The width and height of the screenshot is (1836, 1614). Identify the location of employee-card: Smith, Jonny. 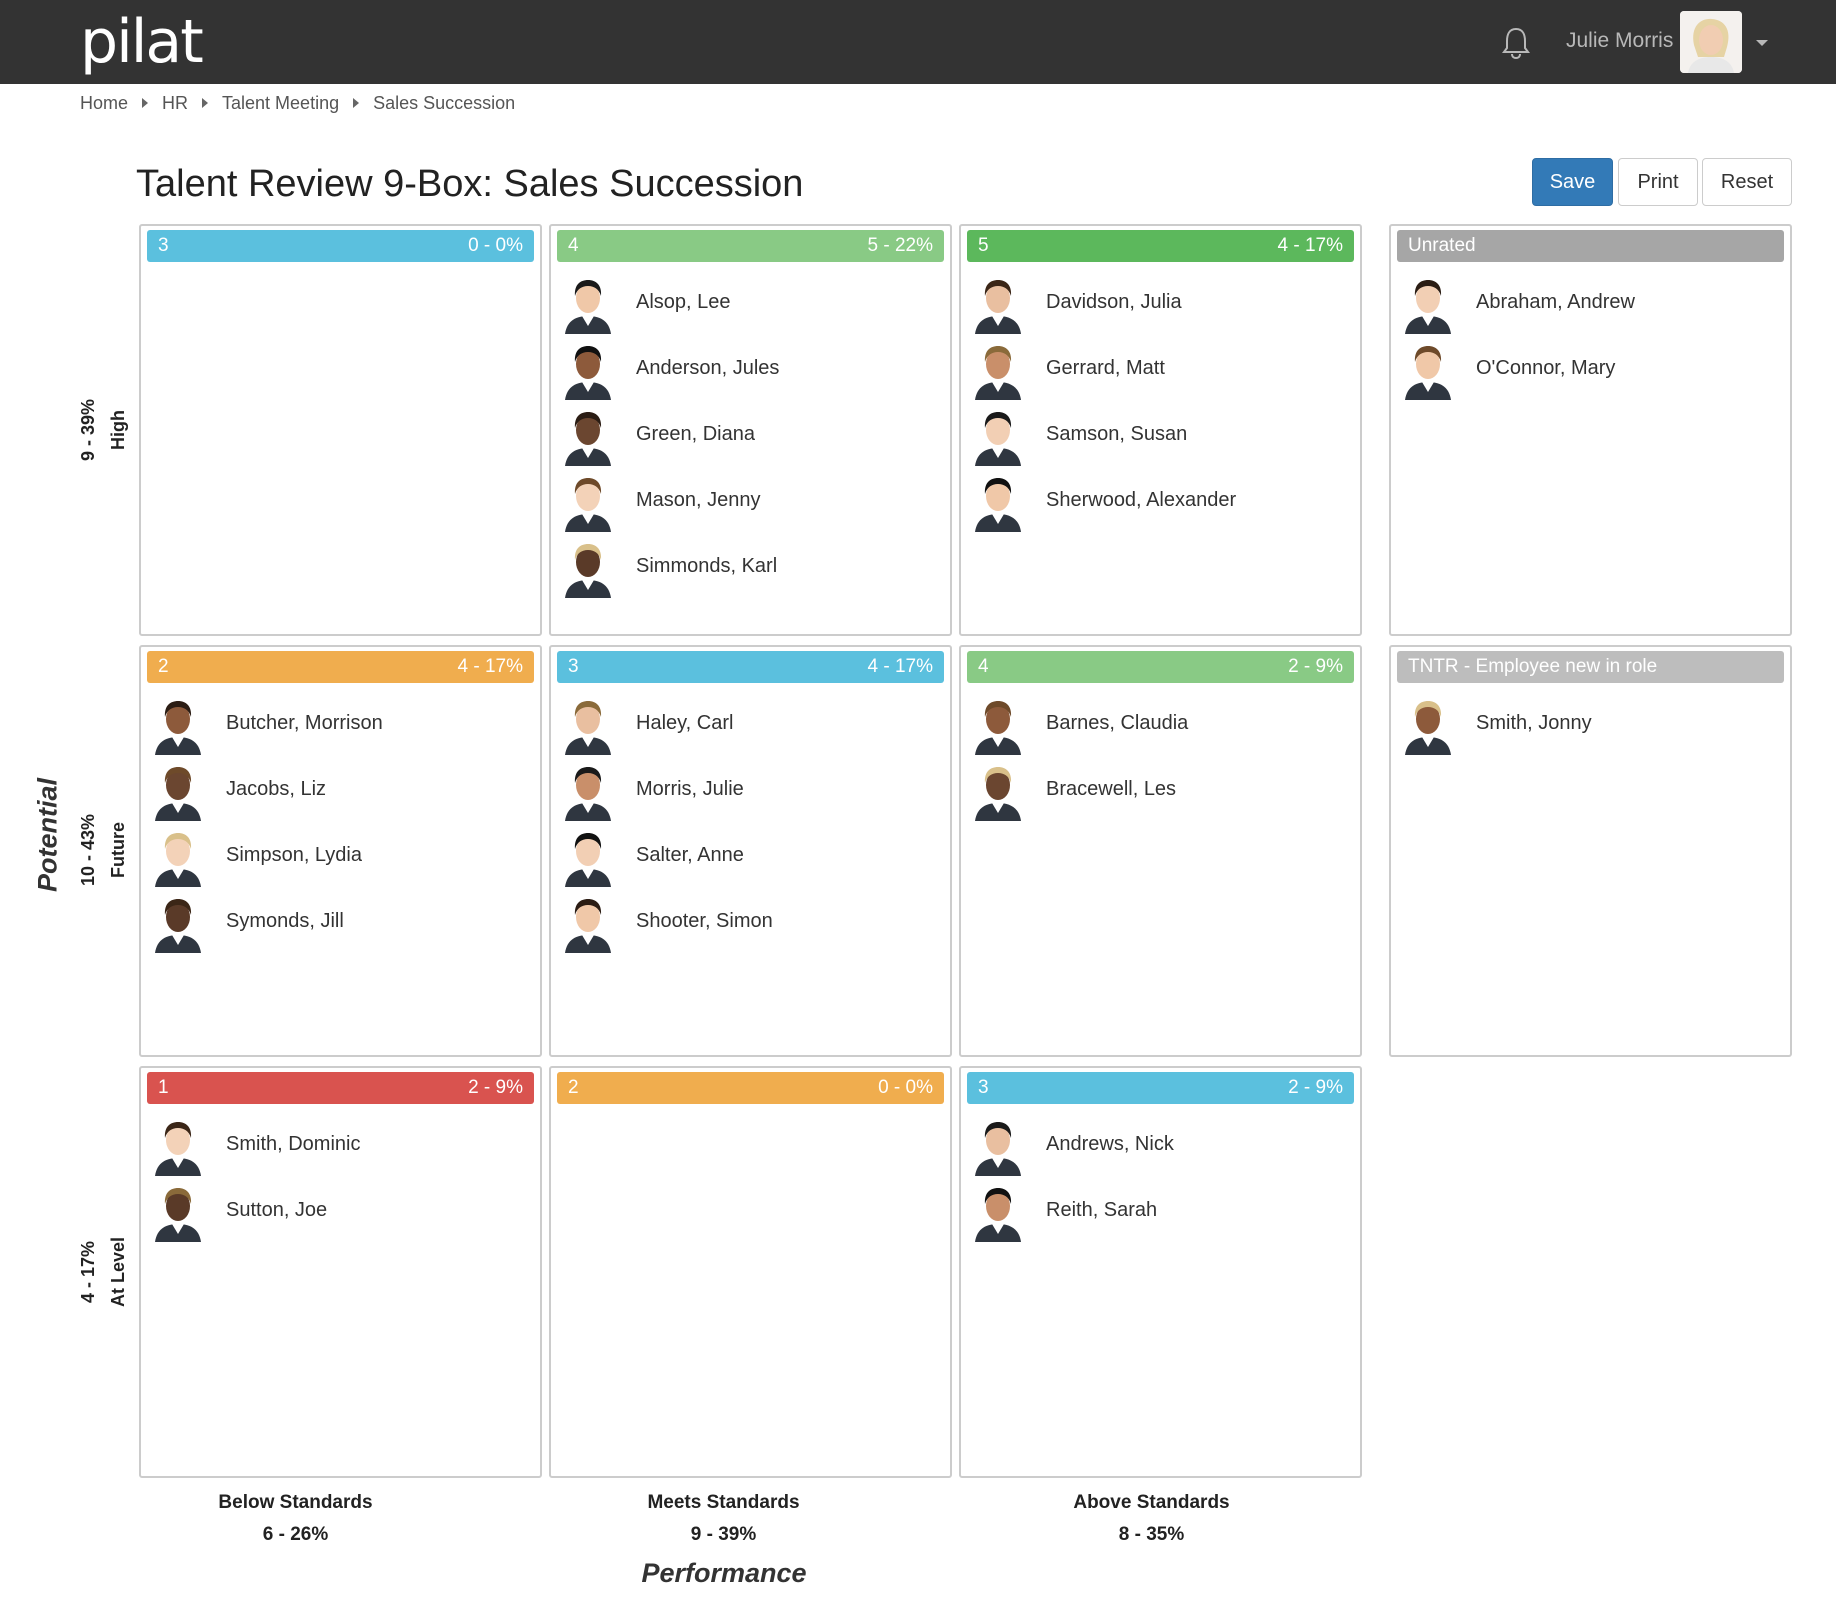
(1590, 726).